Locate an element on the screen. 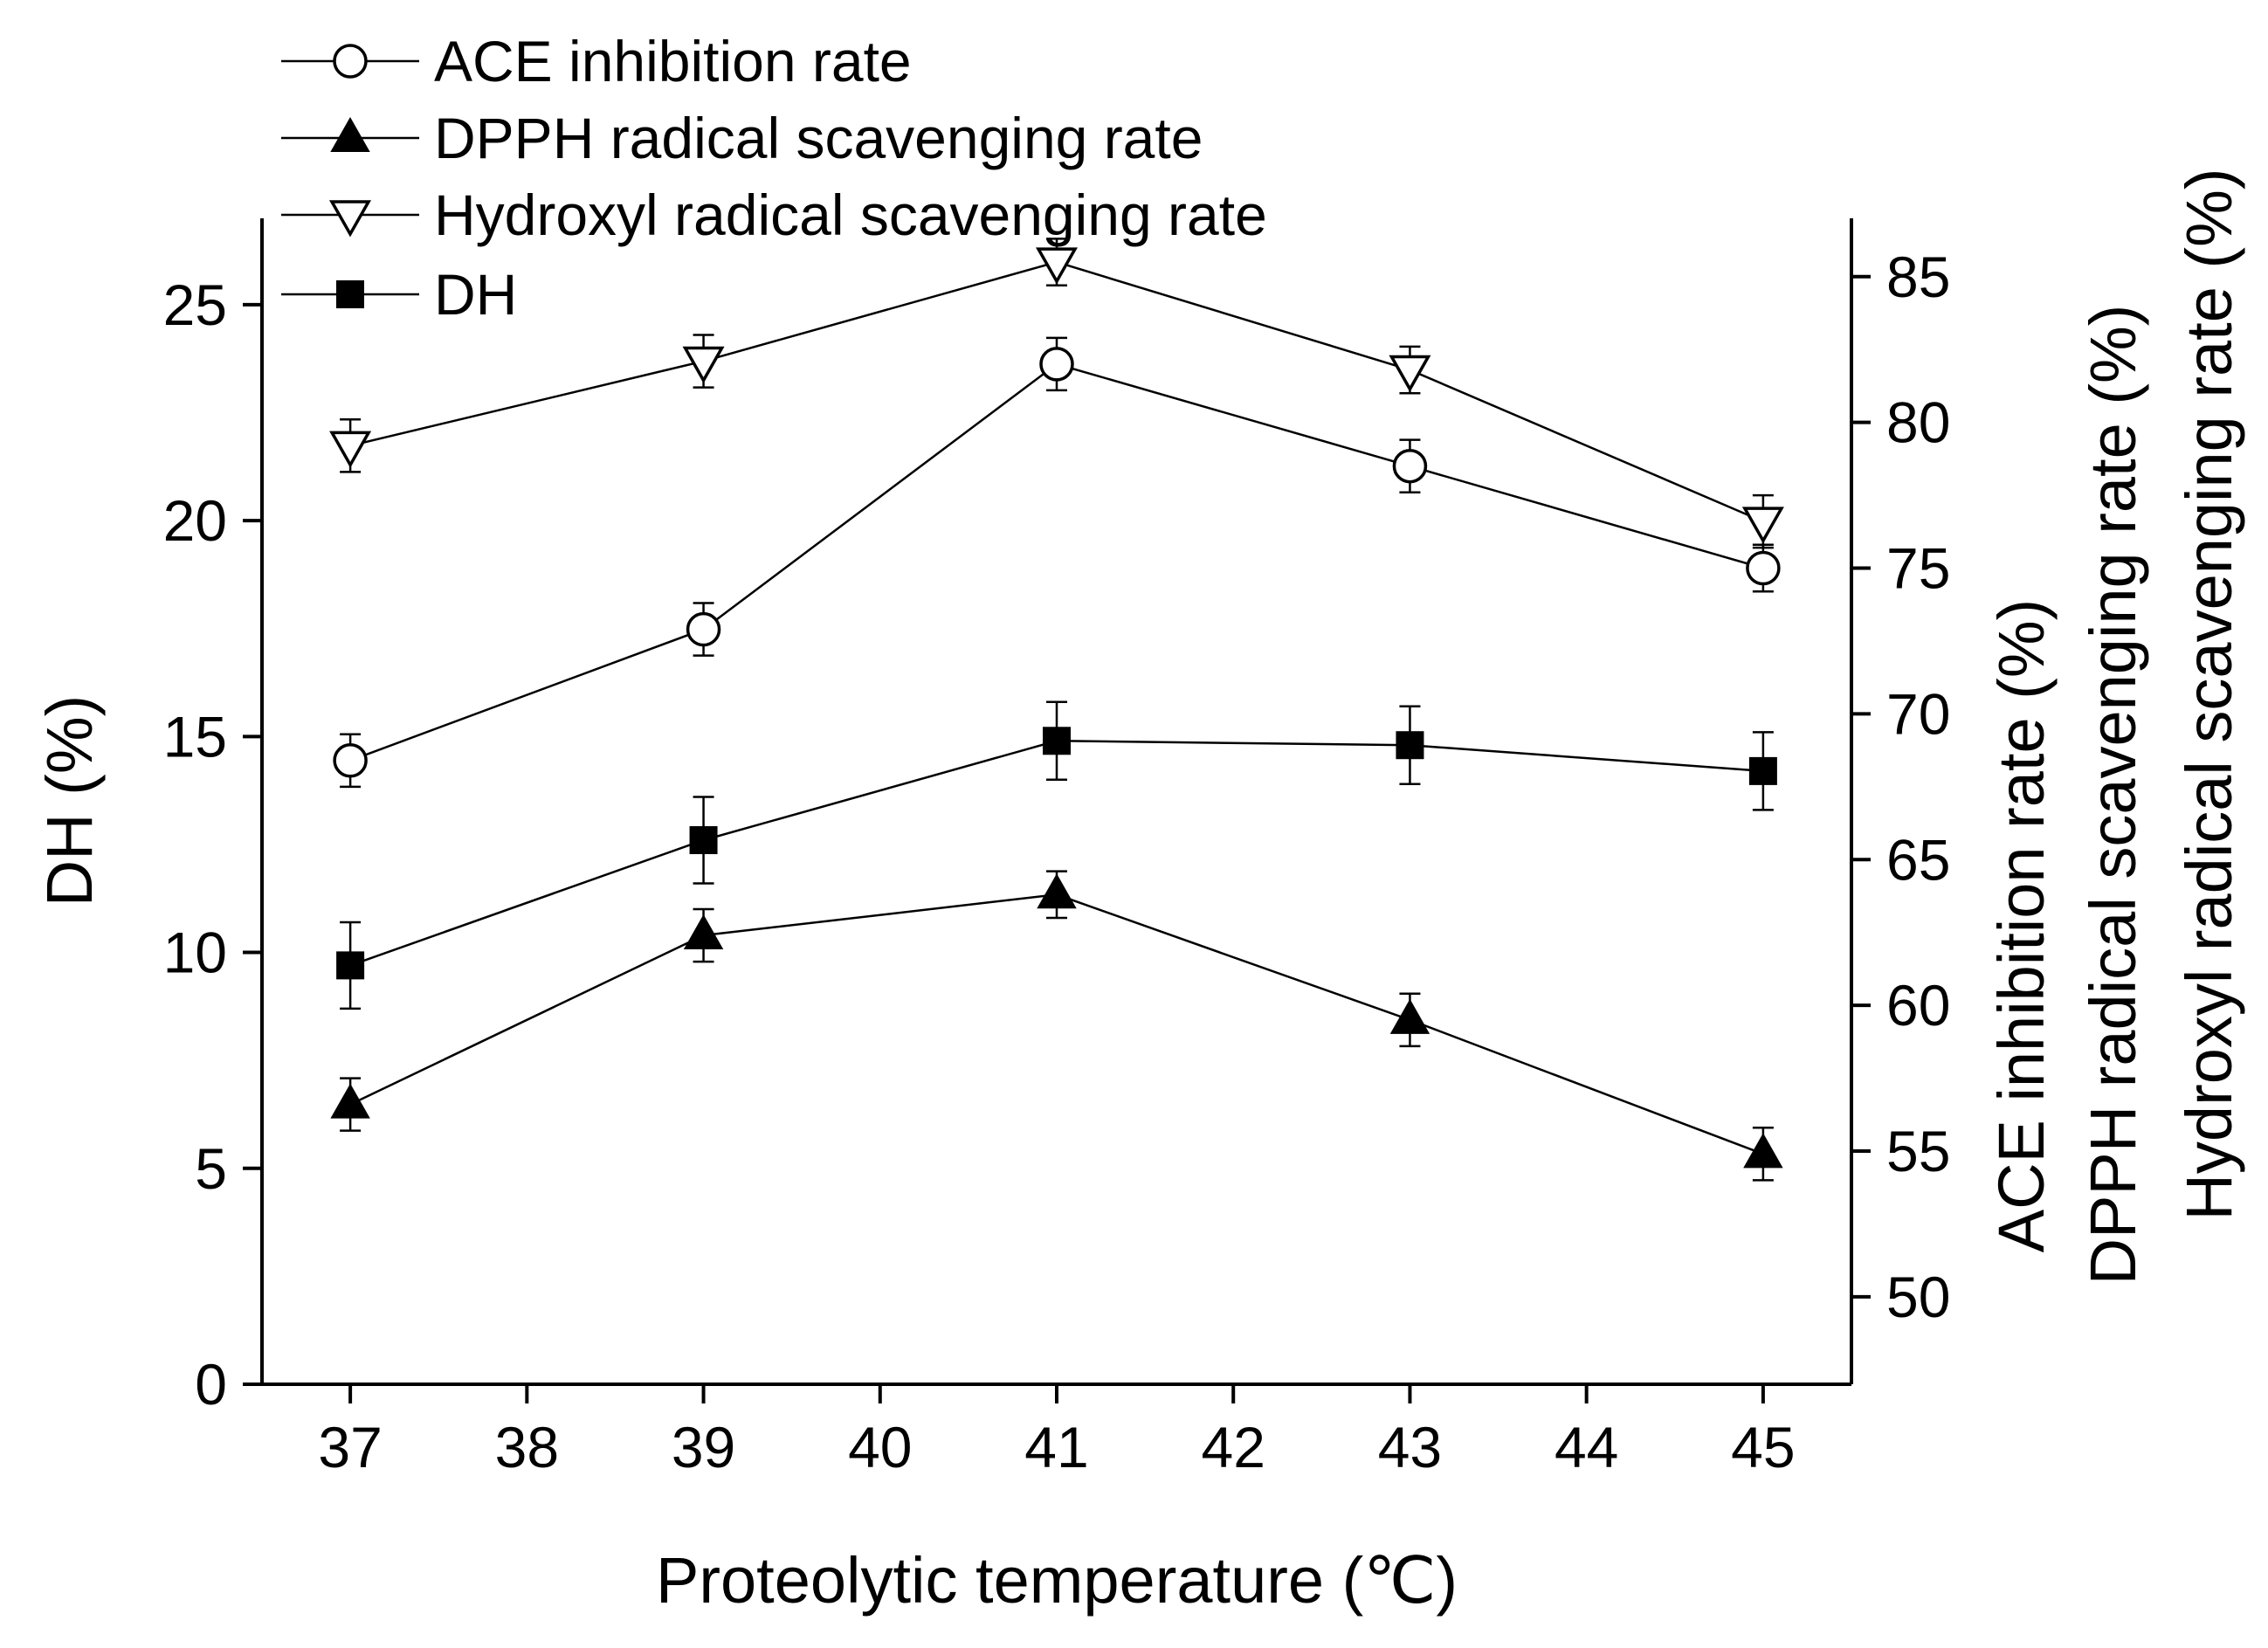  y-left-tick-label: 5 is located at coordinates (211, 1168).